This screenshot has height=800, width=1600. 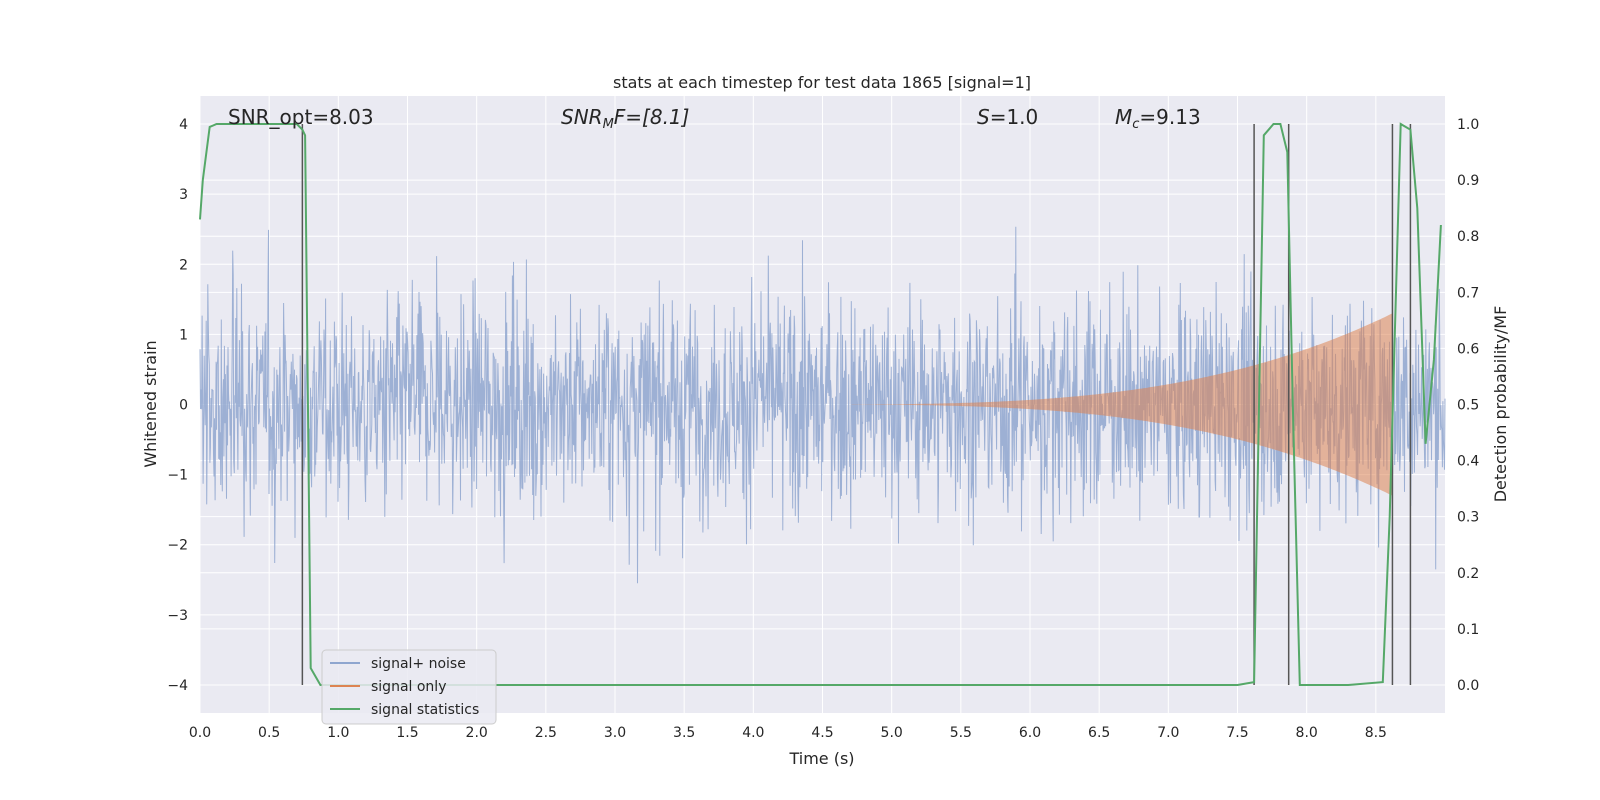 What do you see at coordinates (1468, 462) in the screenshot?
I see `y-right-tick-label: 0.4` at bounding box center [1468, 462].